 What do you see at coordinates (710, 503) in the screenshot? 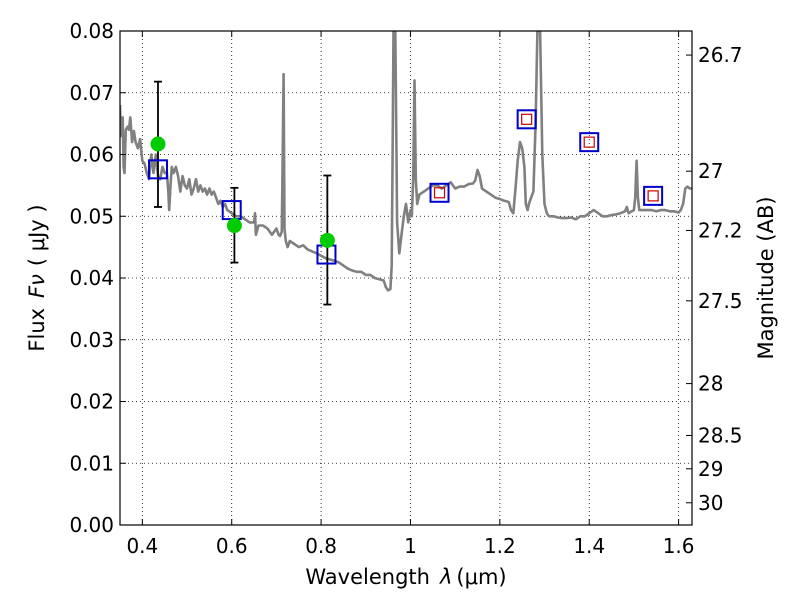
I see `y2-tick-label: 30` at bounding box center [710, 503].